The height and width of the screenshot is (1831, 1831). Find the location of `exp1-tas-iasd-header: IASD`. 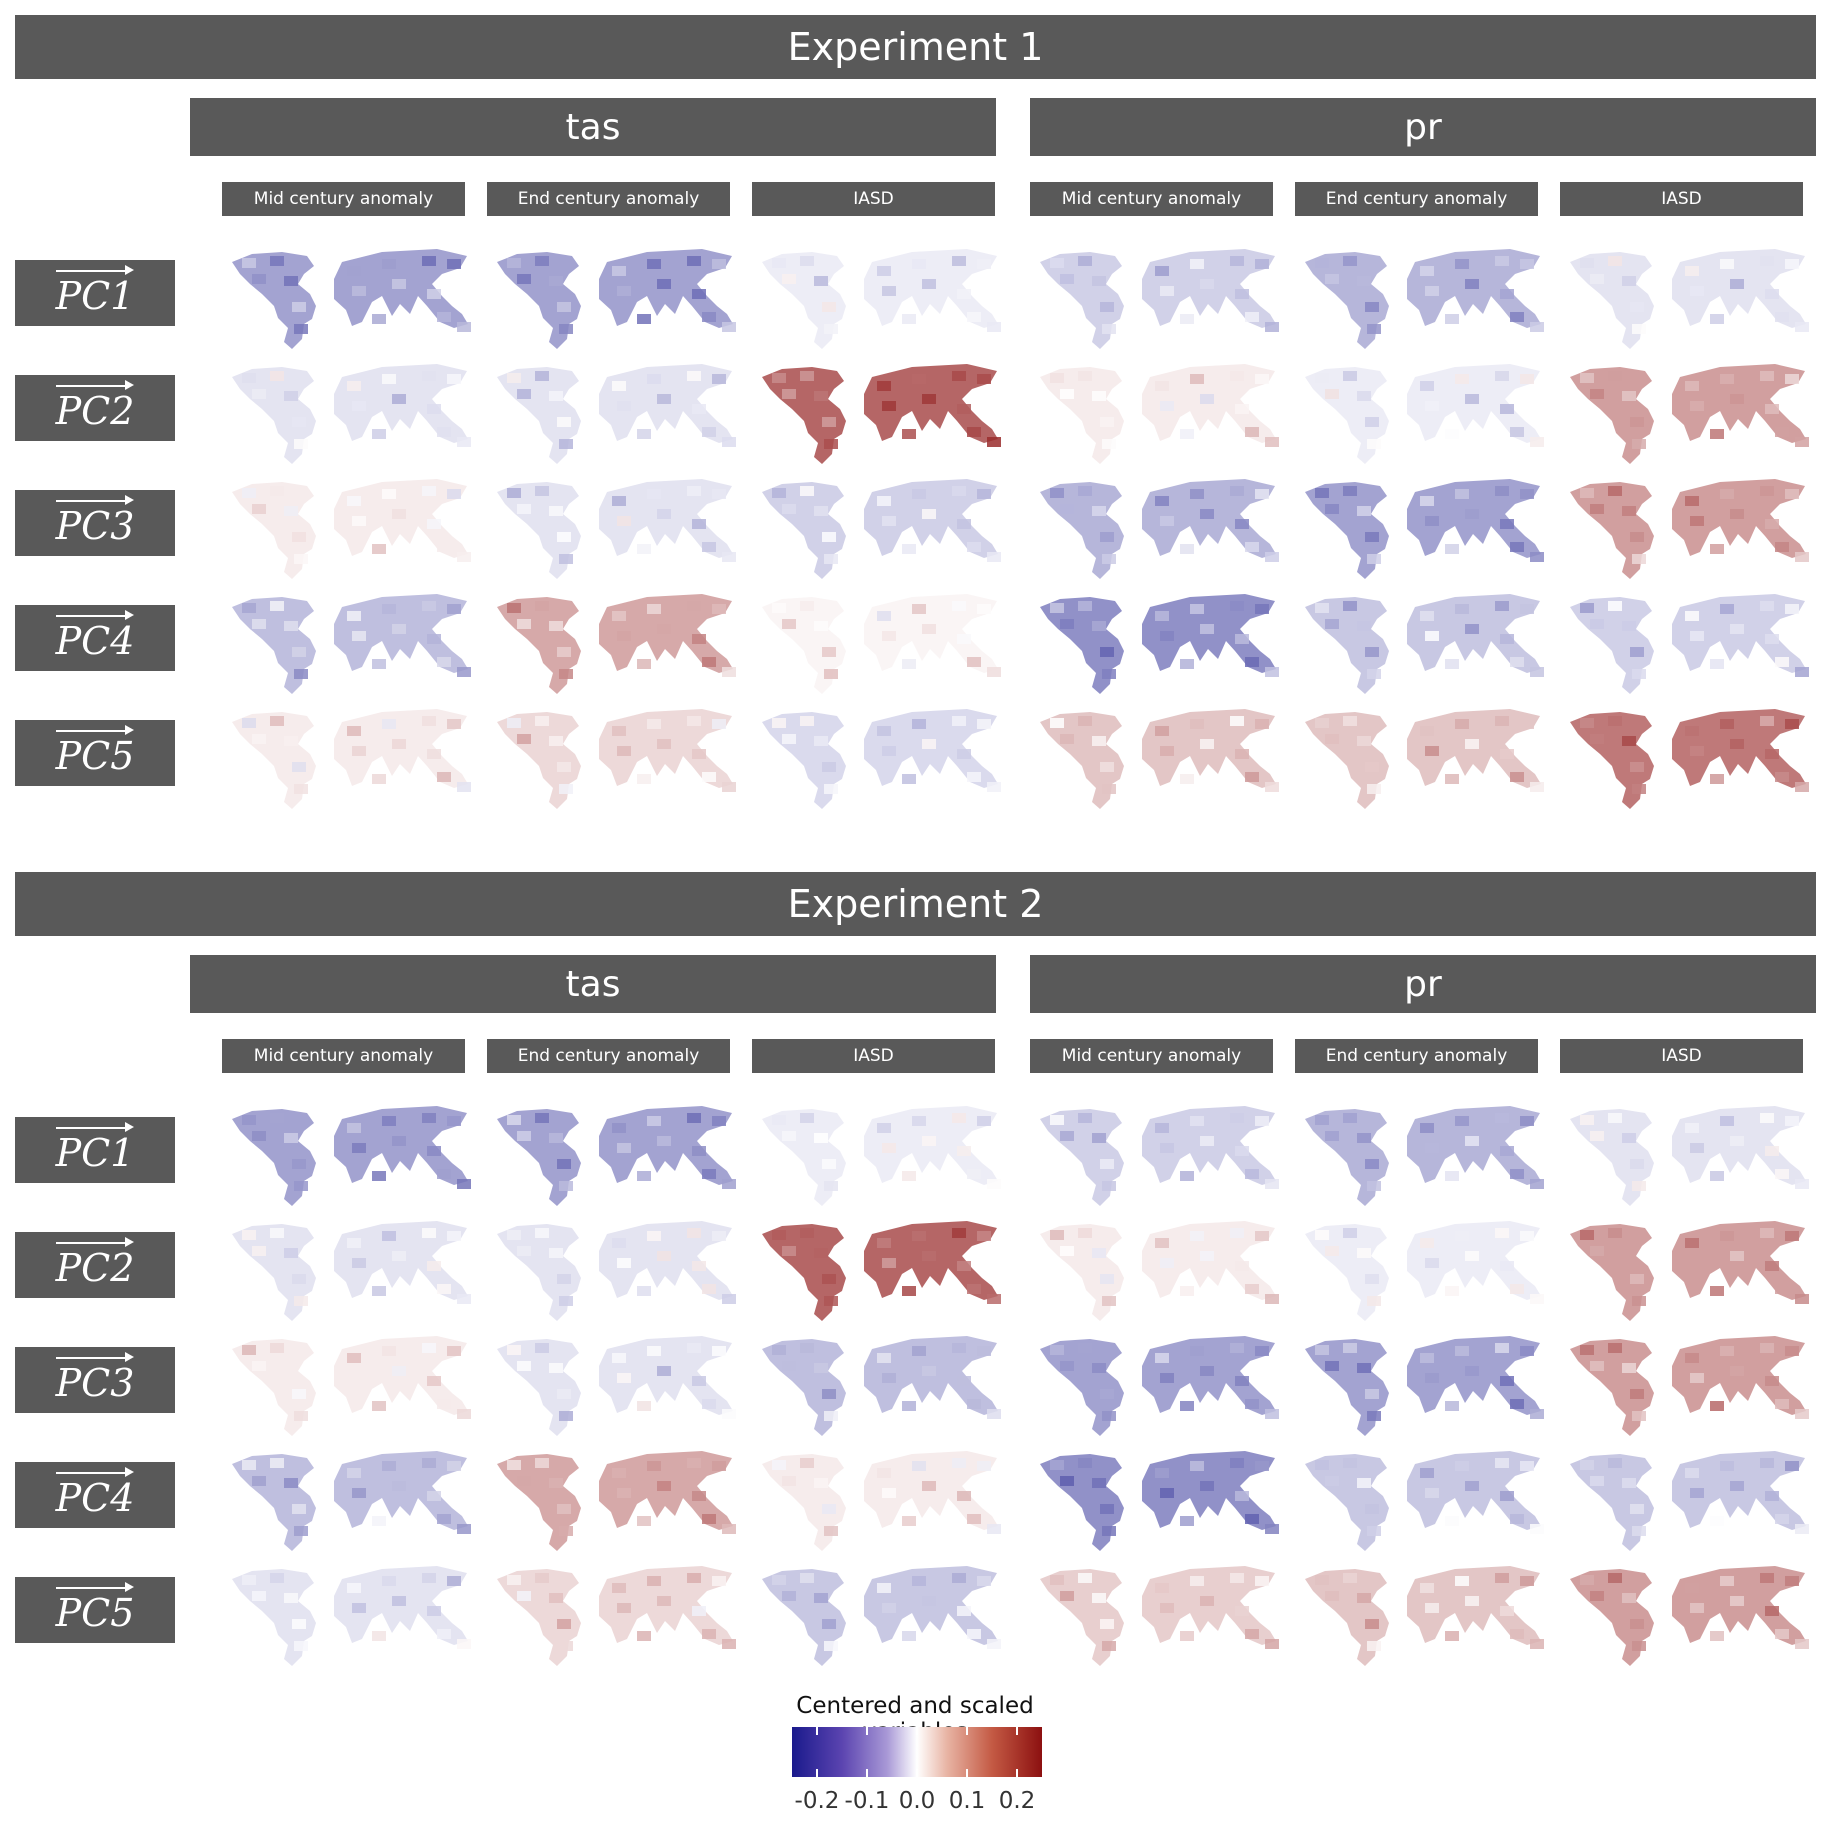

exp1-tas-iasd-header: IASD is located at coordinates (873, 199).